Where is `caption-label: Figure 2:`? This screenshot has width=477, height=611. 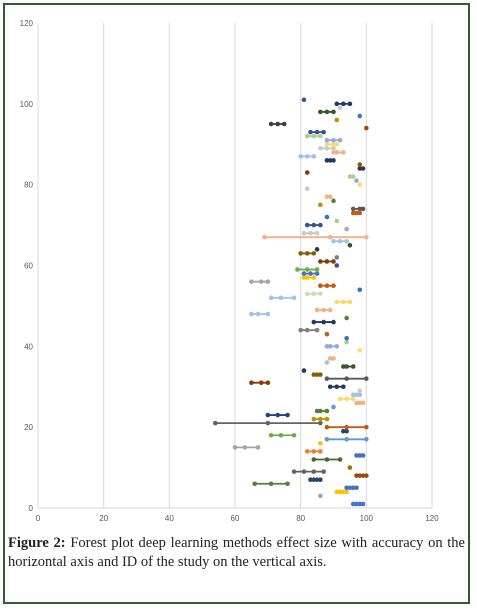 caption-label: Figure 2: is located at coordinates (37, 543).